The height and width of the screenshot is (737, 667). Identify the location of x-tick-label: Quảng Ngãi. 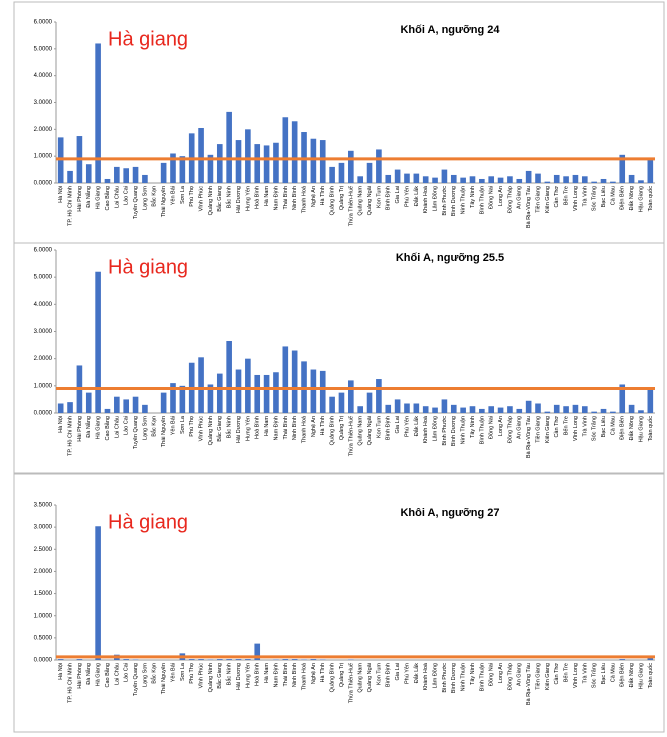
(370, 200).